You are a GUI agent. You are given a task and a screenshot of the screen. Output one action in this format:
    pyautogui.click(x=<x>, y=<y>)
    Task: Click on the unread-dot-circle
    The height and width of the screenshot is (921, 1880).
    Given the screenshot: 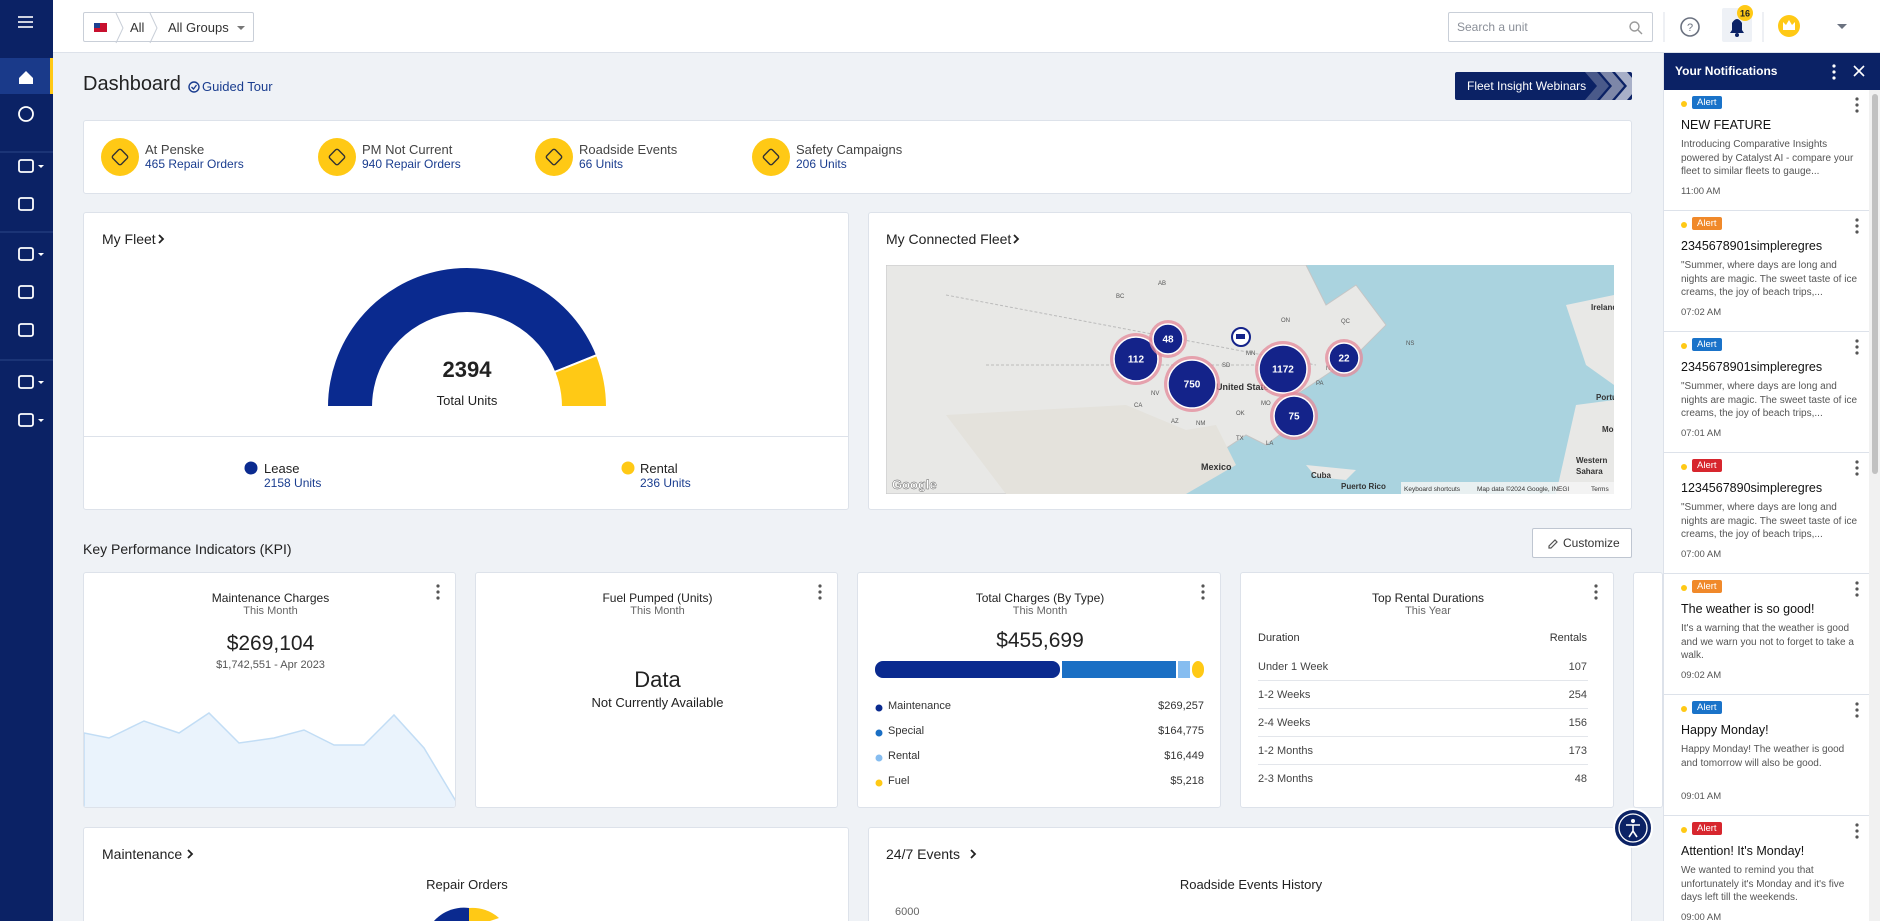 What is the action you would take?
    pyautogui.click(x=1684, y=830)
    